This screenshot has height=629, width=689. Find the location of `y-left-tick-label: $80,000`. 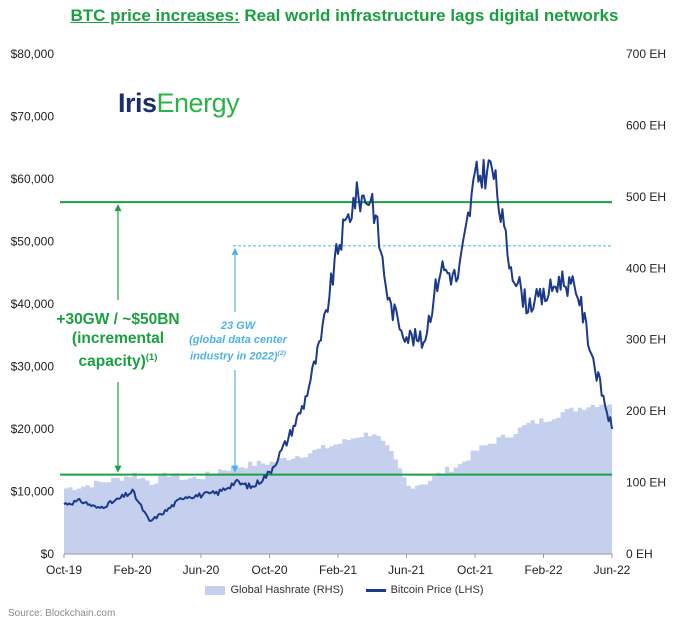

y-left-tick-label: $80,000 is located at coordinates (33, 54).